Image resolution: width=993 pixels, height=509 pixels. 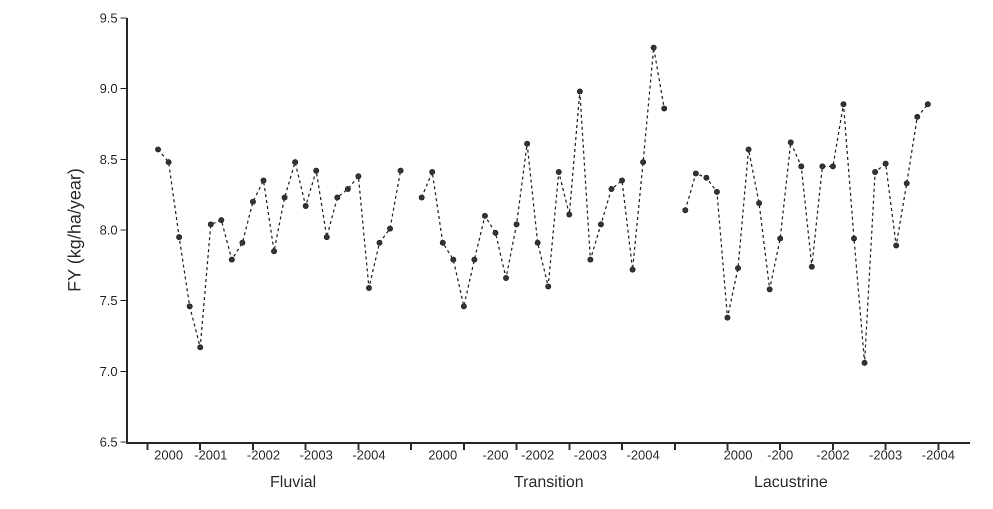 I want to click on y-tick-label: 6.5, so click(x=109, y=442).